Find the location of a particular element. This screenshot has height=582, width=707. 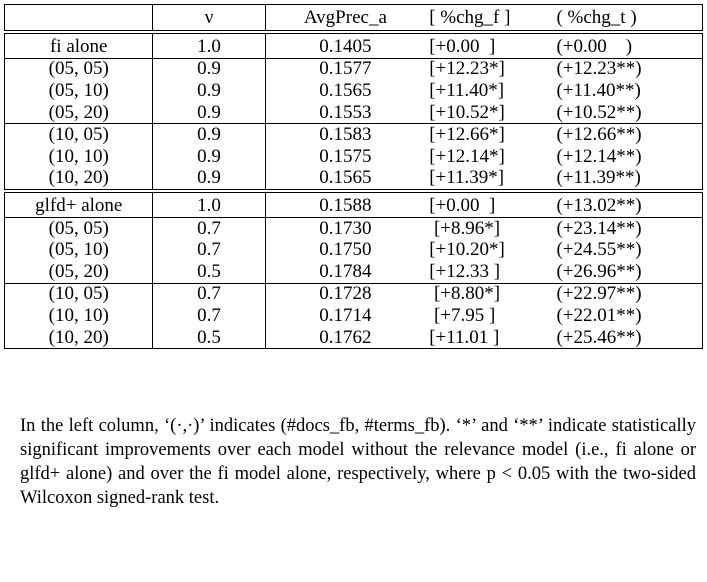

table-cell: 0.1784 is located at coordinates (345, 271).